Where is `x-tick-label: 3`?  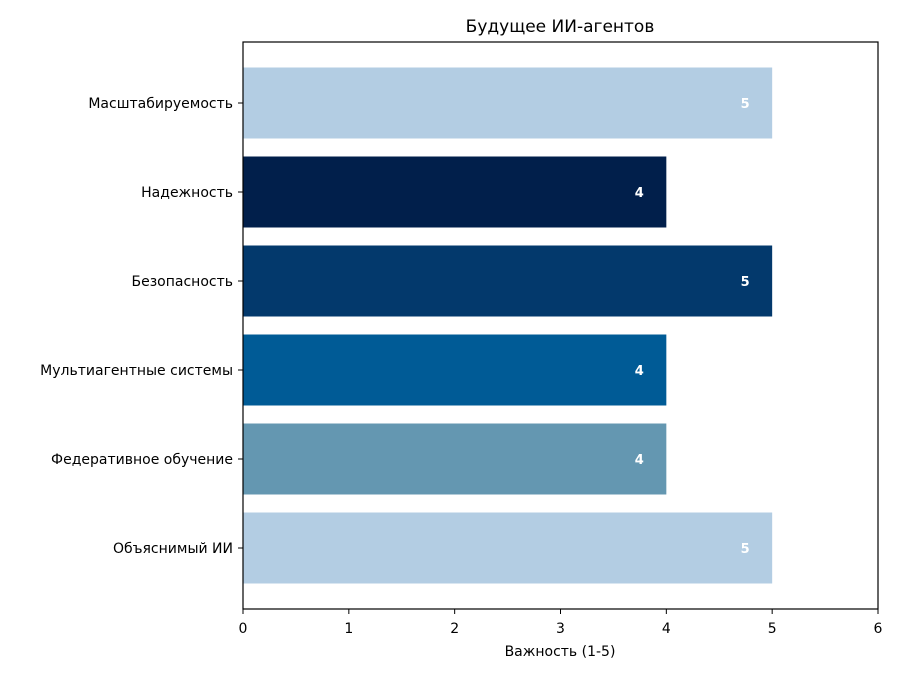
x-tick-label: 3 is located at coordinates (560, 629).